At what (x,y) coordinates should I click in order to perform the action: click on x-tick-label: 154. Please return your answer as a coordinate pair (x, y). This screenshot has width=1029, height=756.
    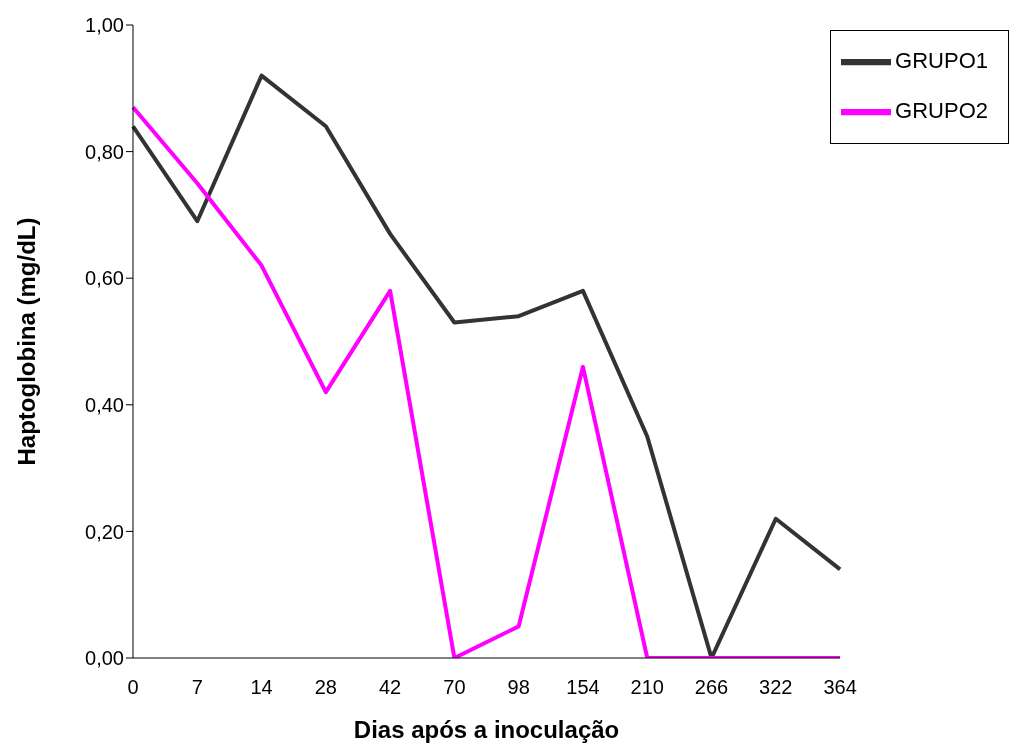
    Looking at the image, I should click on (583, 687).